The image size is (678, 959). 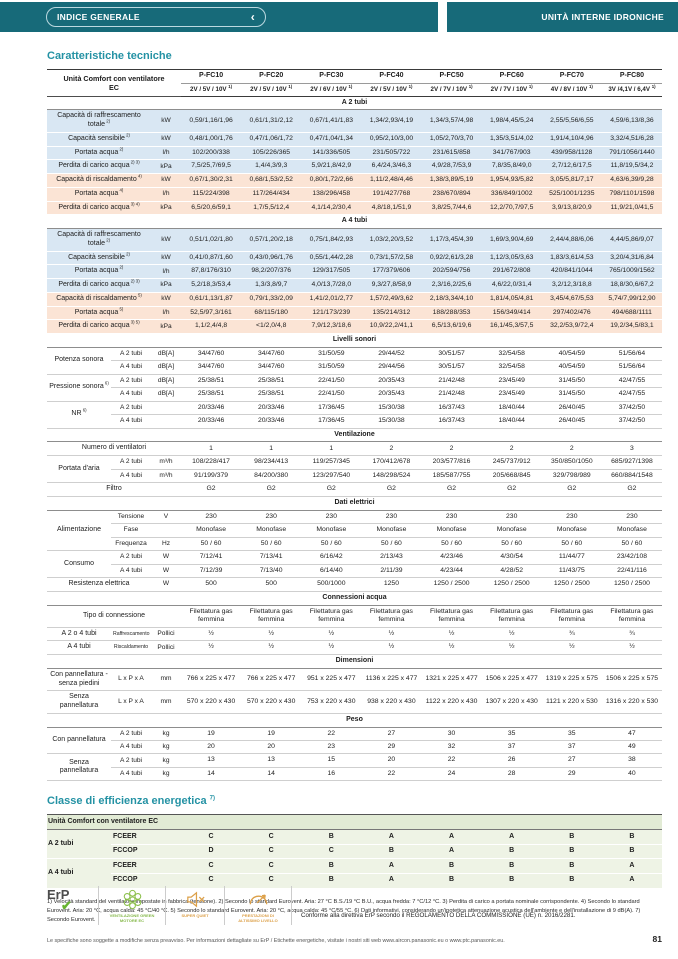 I want to click on value-cell: 141/336/505, so click(x=331, y=153).